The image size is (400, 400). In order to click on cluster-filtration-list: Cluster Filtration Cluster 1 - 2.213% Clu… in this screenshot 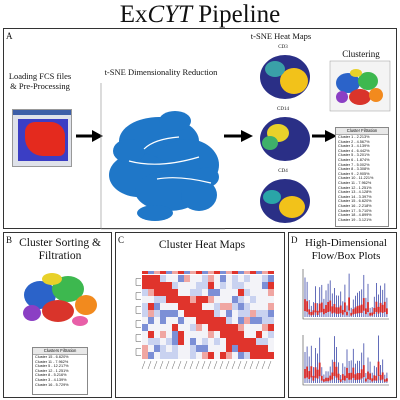, I will do `click(362, 177)`.